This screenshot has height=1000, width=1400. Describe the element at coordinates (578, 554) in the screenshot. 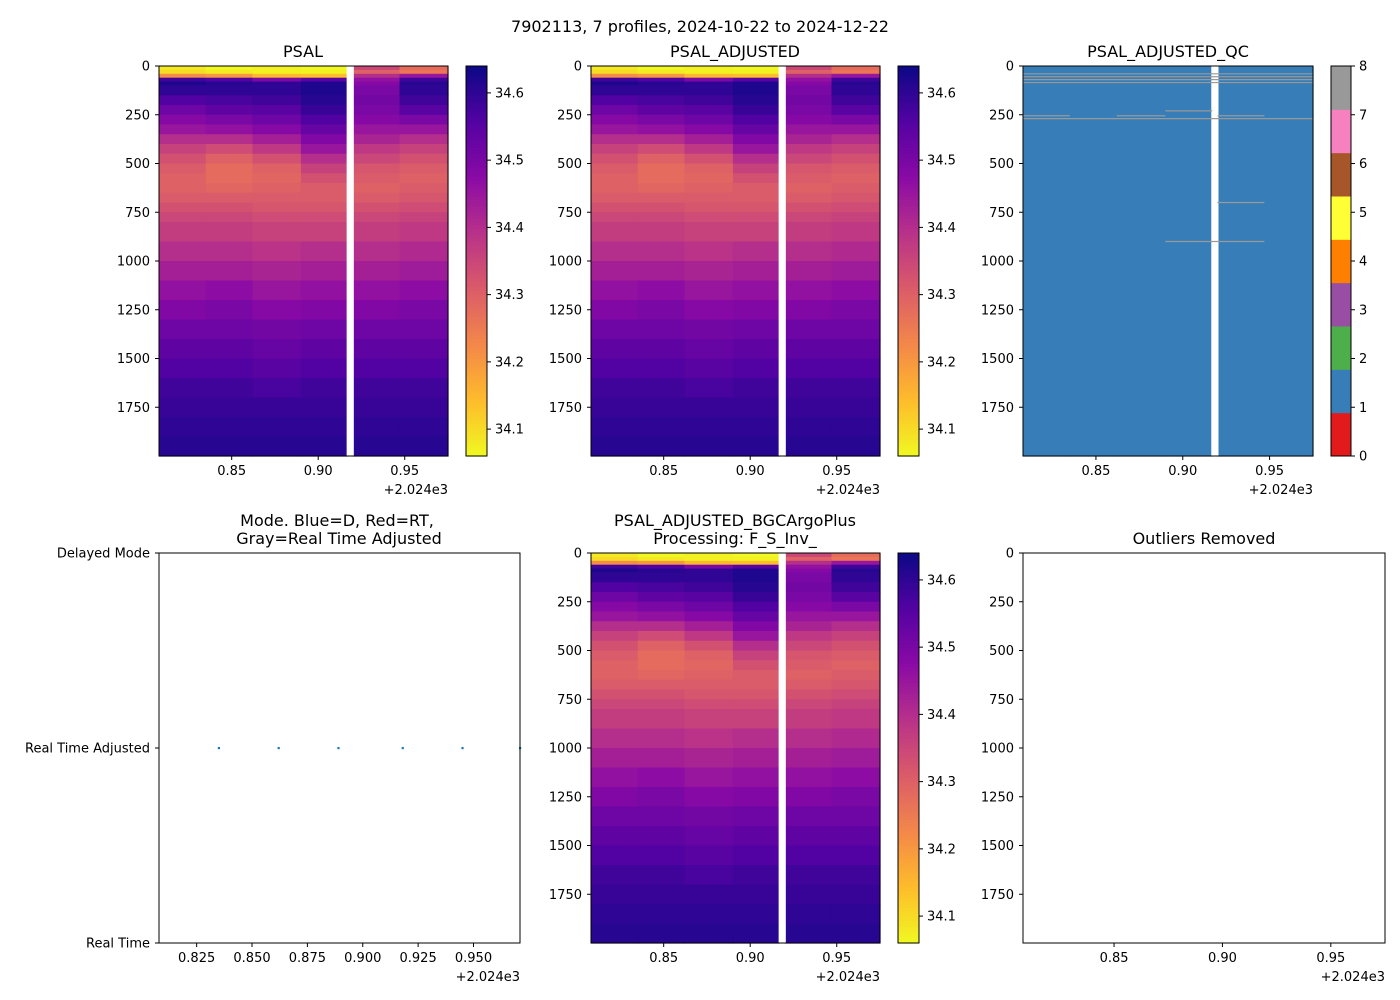

I see `y-tick-label: 0` at that location.